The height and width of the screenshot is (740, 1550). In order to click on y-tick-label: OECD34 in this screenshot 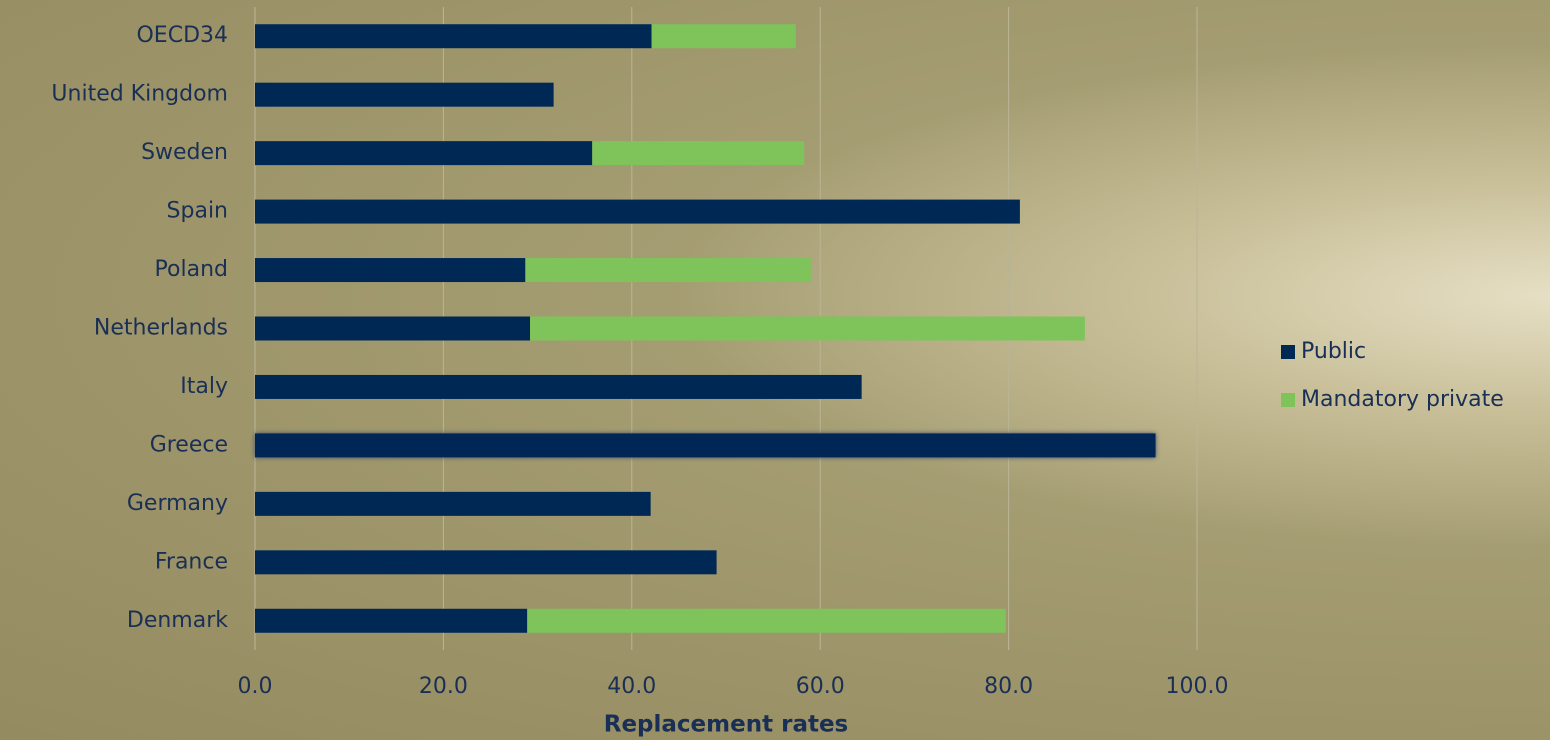, I will do `click(182, 35)`.